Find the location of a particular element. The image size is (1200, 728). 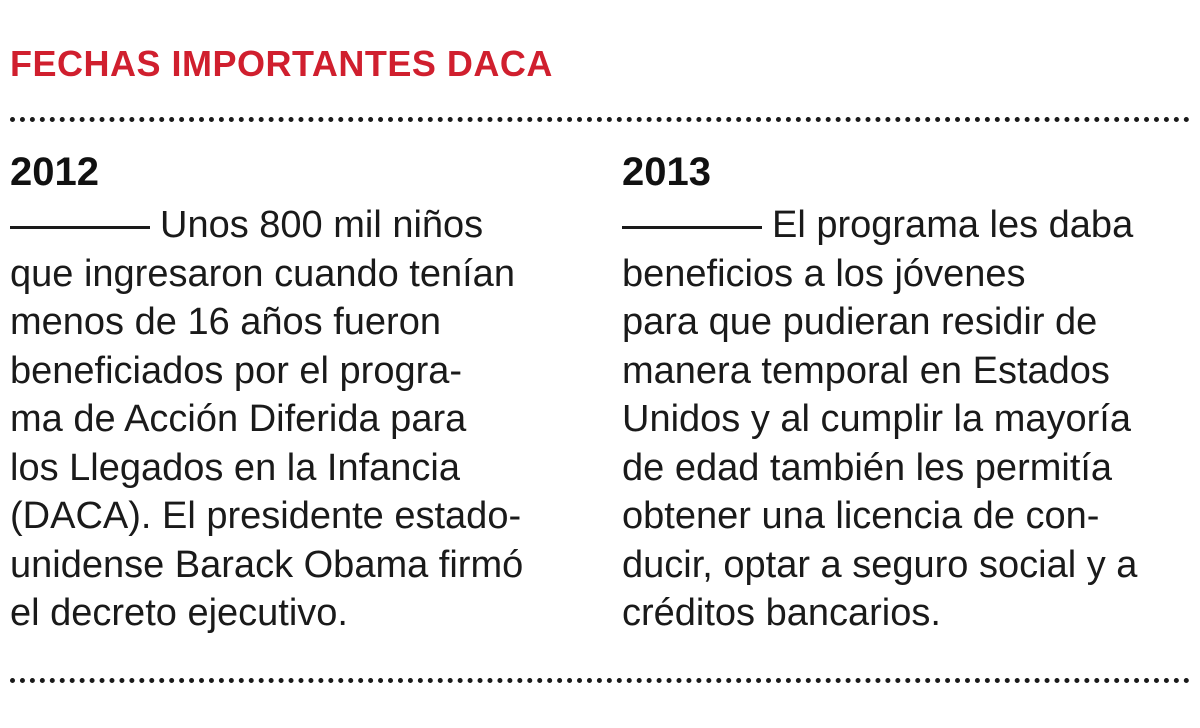

page-title: FECHAS IMPORTANTES DACA is located at coordinates (281, 63).